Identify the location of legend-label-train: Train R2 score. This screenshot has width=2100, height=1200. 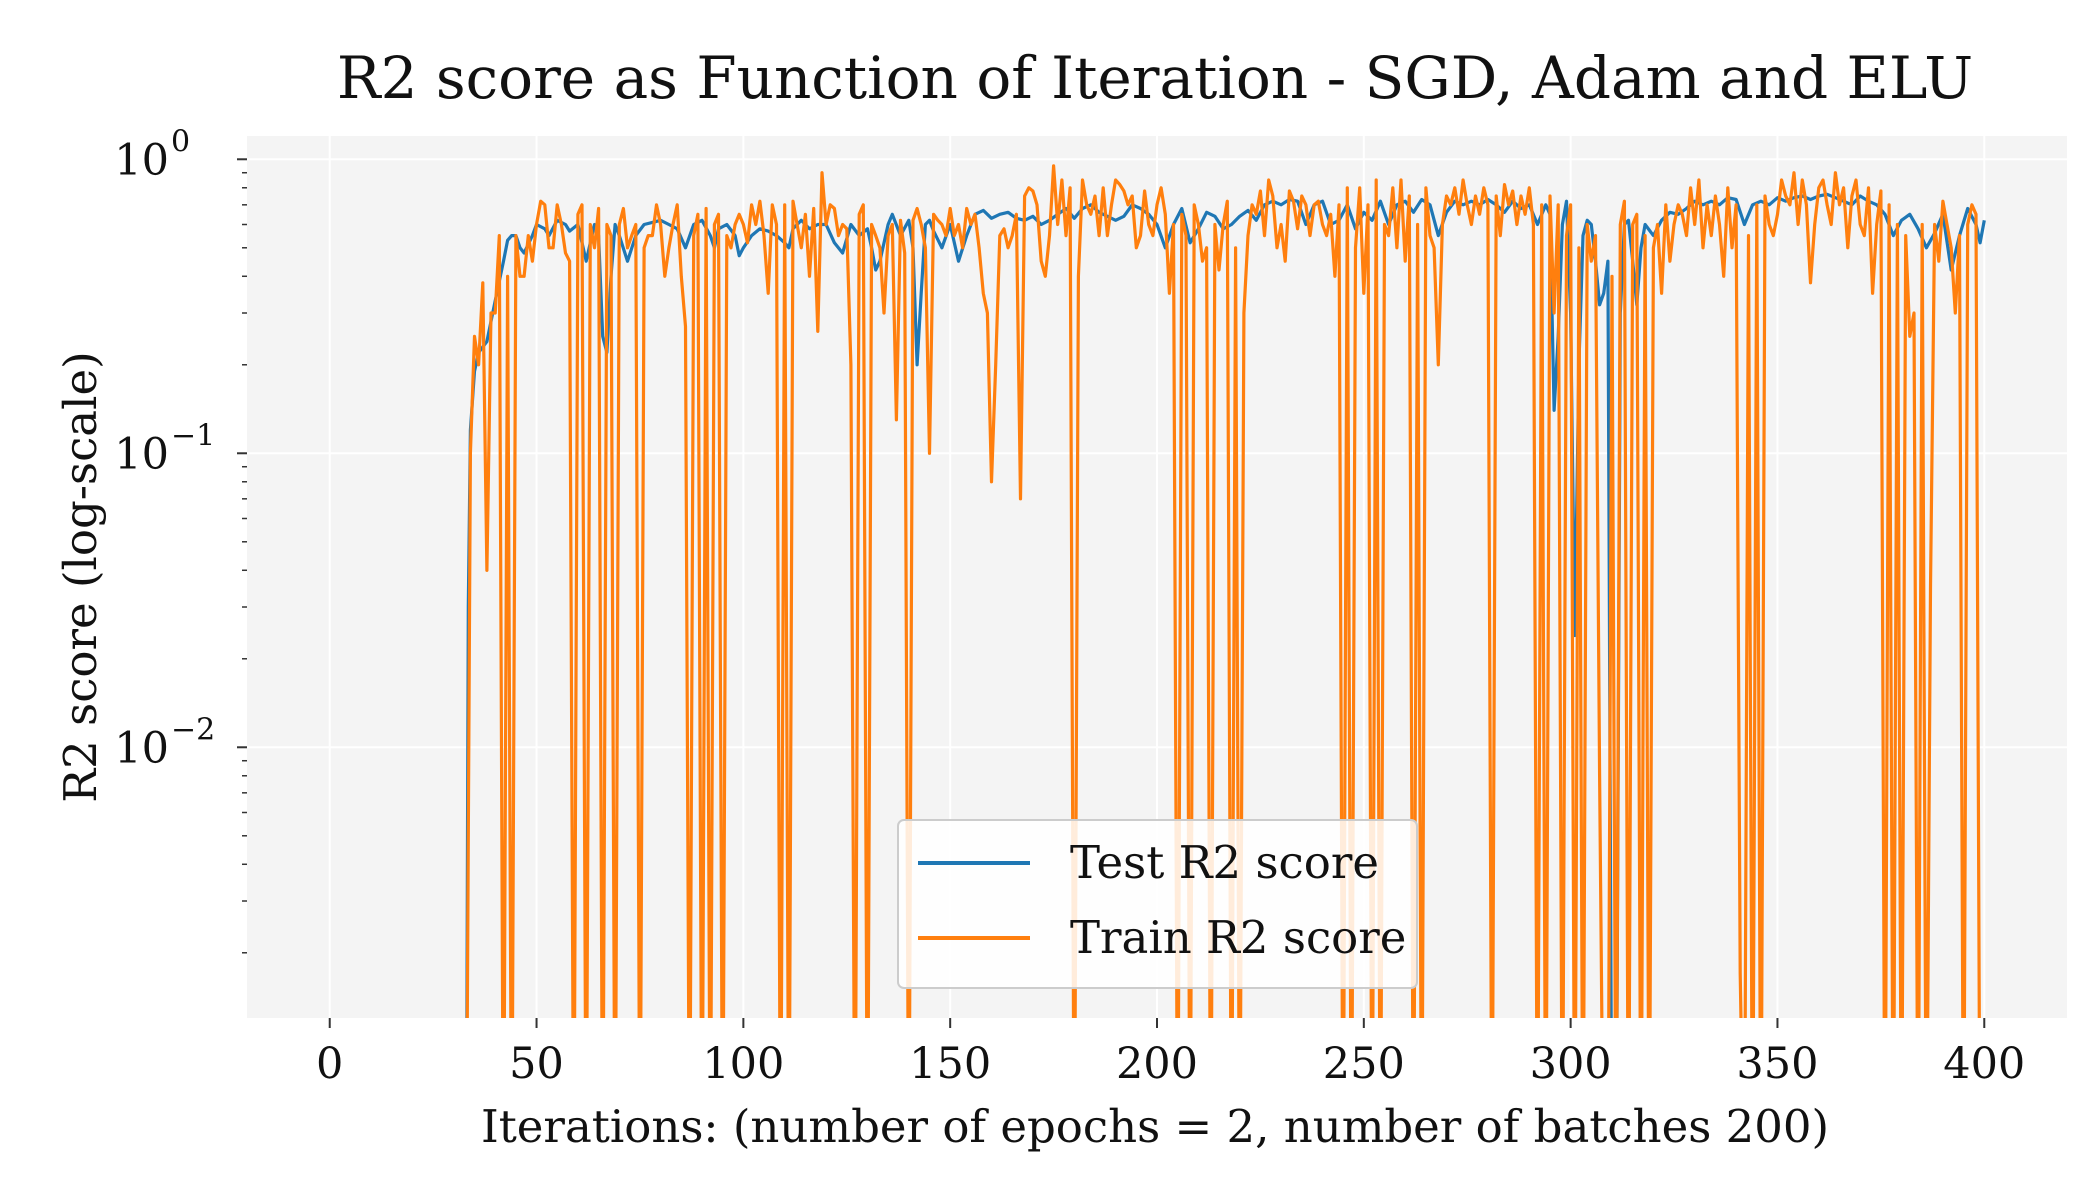
(1238, 937).